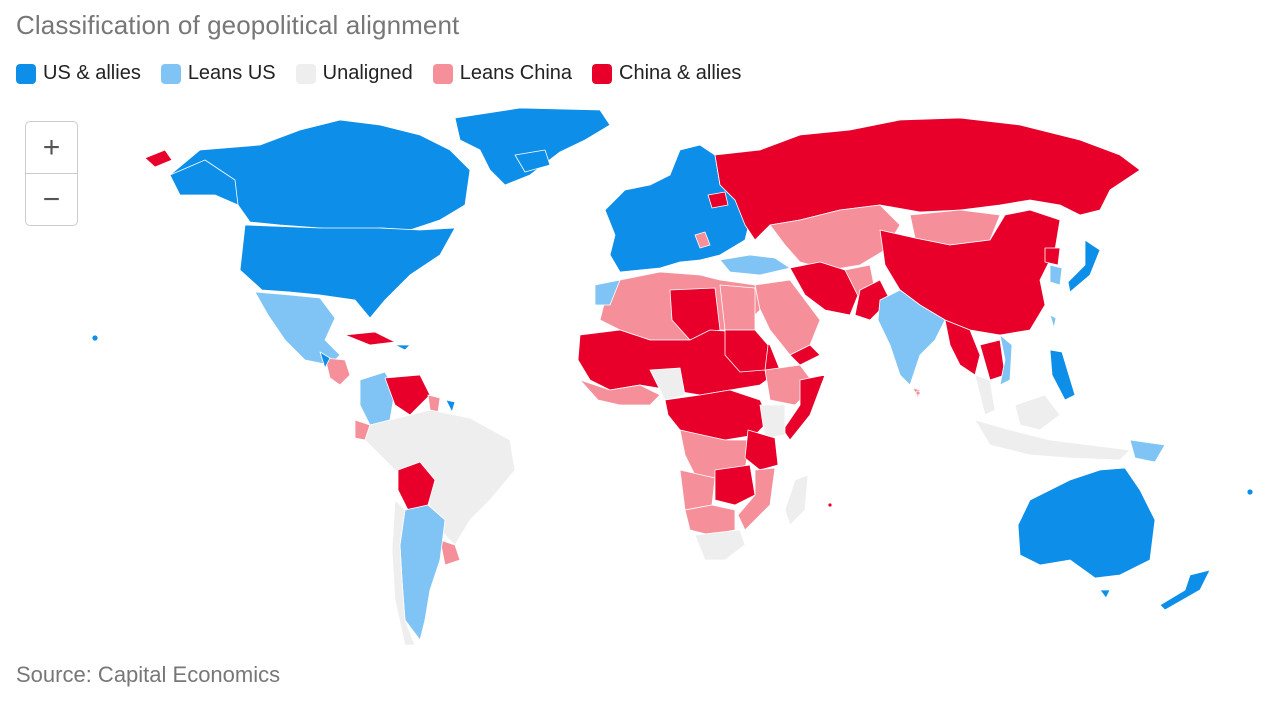 This screenshot has height=701, width=1282. I want to click on region-philippines, so click(1062, 375).